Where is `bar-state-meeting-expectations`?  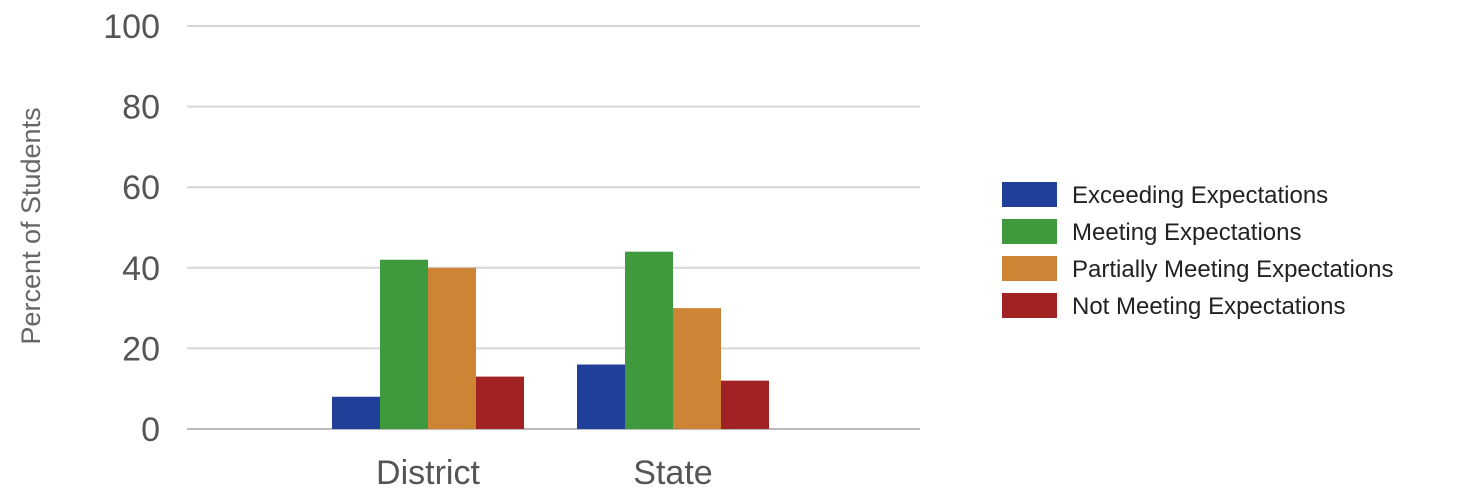 bar-state-meeting-expectations is located at coordinates (649, 340).